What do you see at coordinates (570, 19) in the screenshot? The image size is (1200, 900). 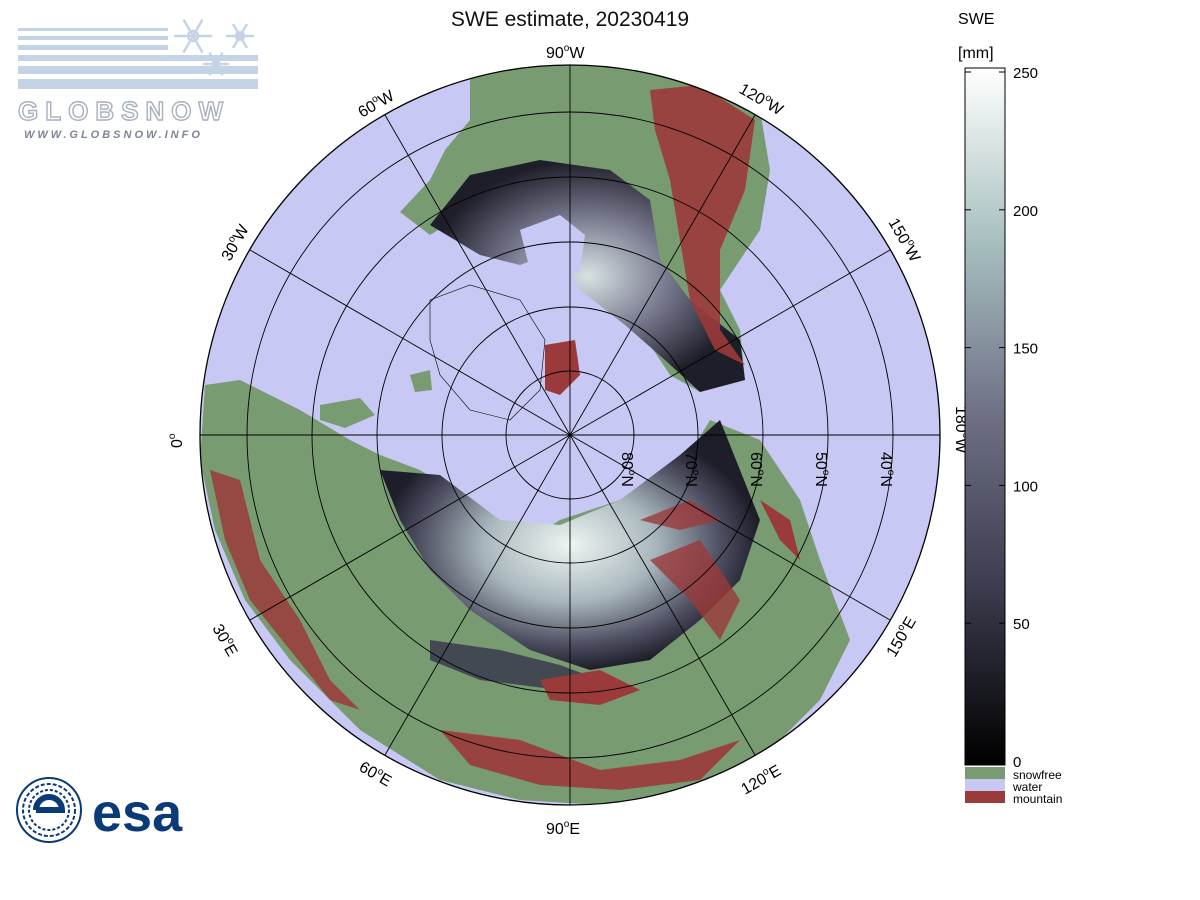 I see `map-title: SWE estimate, 20230419` at bounding box center [570, 19].